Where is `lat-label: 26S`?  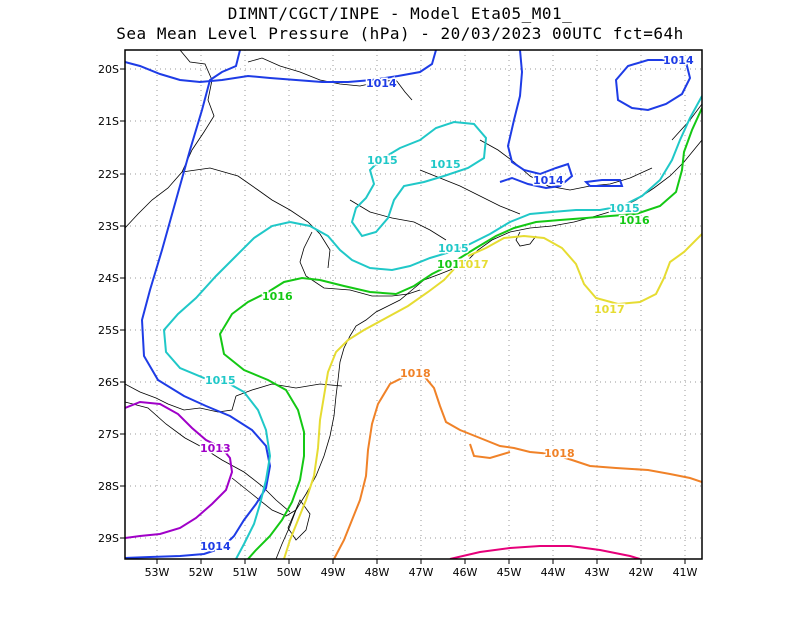
lat-label: 26S is located at coordinates (108, 382).